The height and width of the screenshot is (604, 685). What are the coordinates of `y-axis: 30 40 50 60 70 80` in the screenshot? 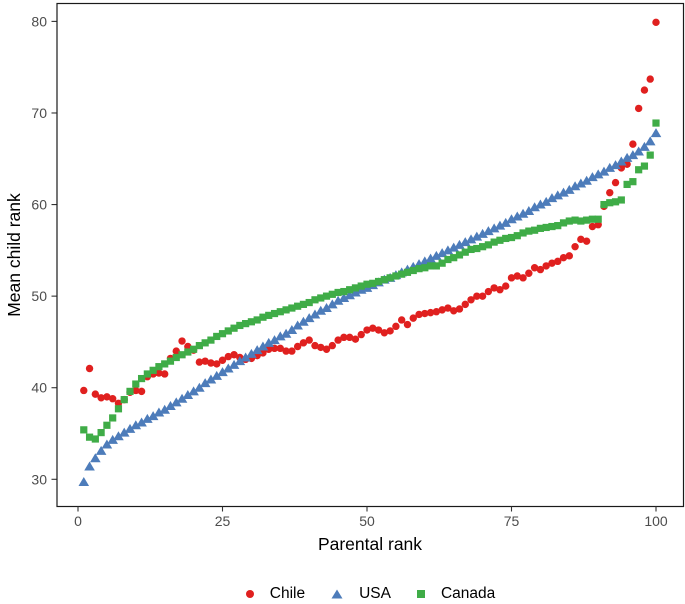 It's located at (44, 250).